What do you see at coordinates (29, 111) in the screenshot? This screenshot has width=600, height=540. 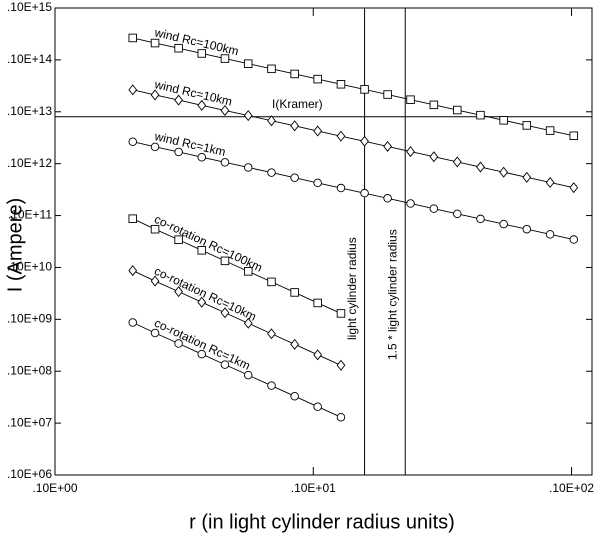 I see `y-tick-label: .10E+13` at bounding box center [29, 111].